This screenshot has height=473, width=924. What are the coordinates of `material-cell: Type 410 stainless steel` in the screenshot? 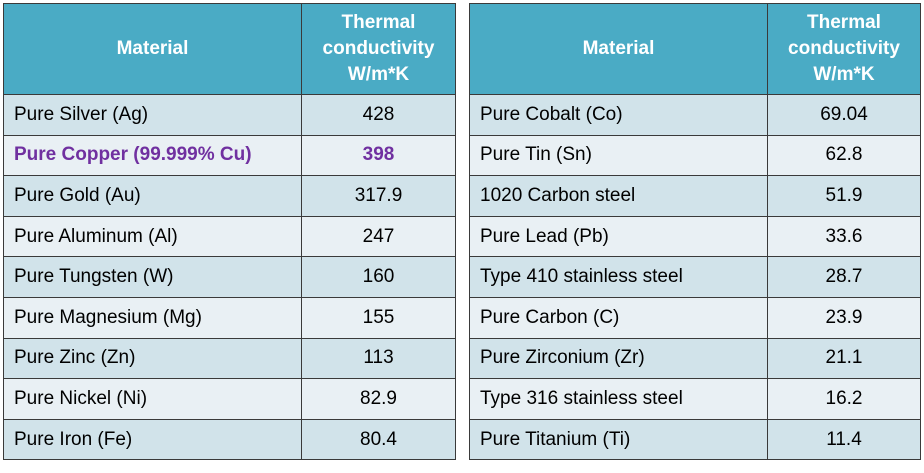 It's located at (618, 277).